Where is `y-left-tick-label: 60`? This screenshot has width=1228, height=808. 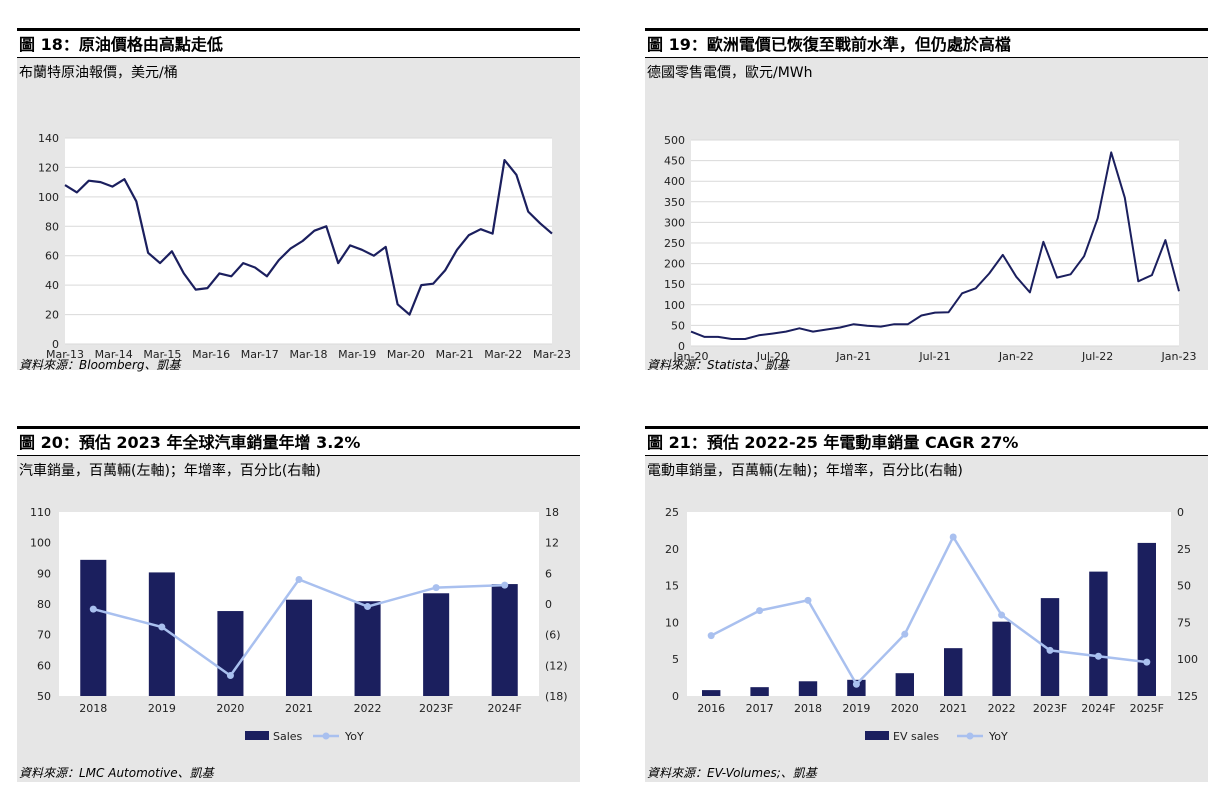 y-left-tick-label: 60 is located at coordinates (44, 665).